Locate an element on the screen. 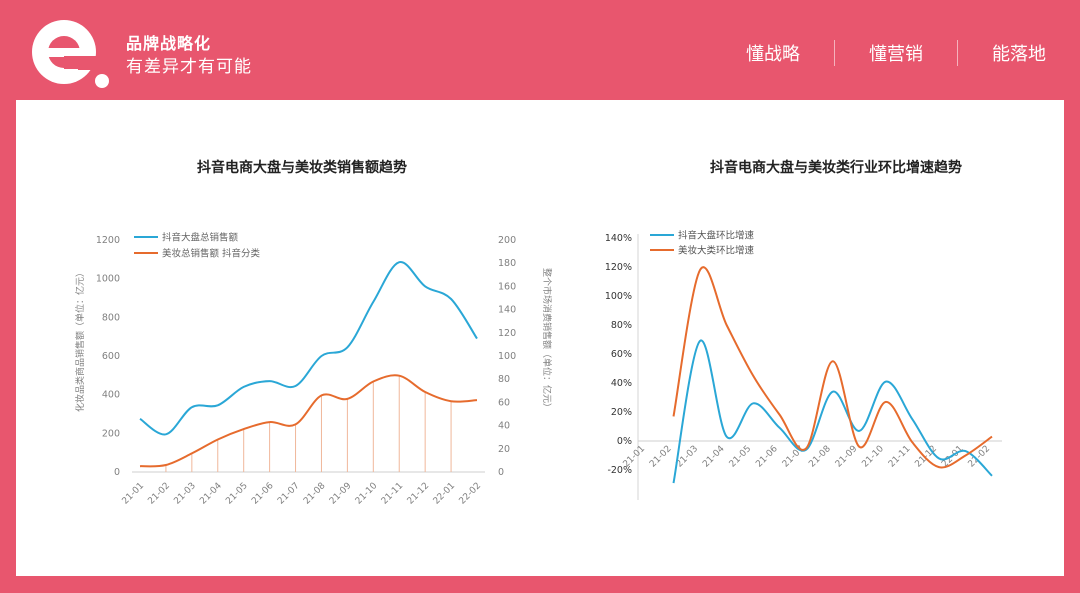 The height and width of the screenshot is (593, 1080). chart1-y2-tick-label: 180 is located at coordinates (507, 263).